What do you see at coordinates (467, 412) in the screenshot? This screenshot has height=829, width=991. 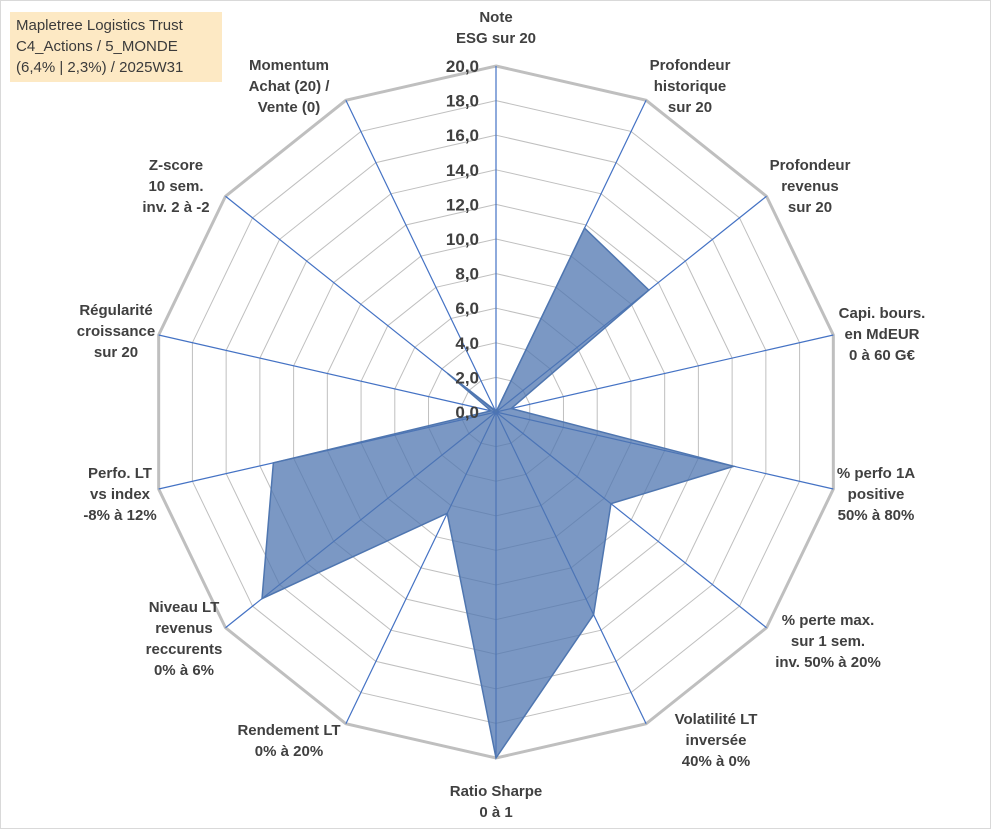 I see `radial-tick-label: 0,0` at bounding box center [467, 412].